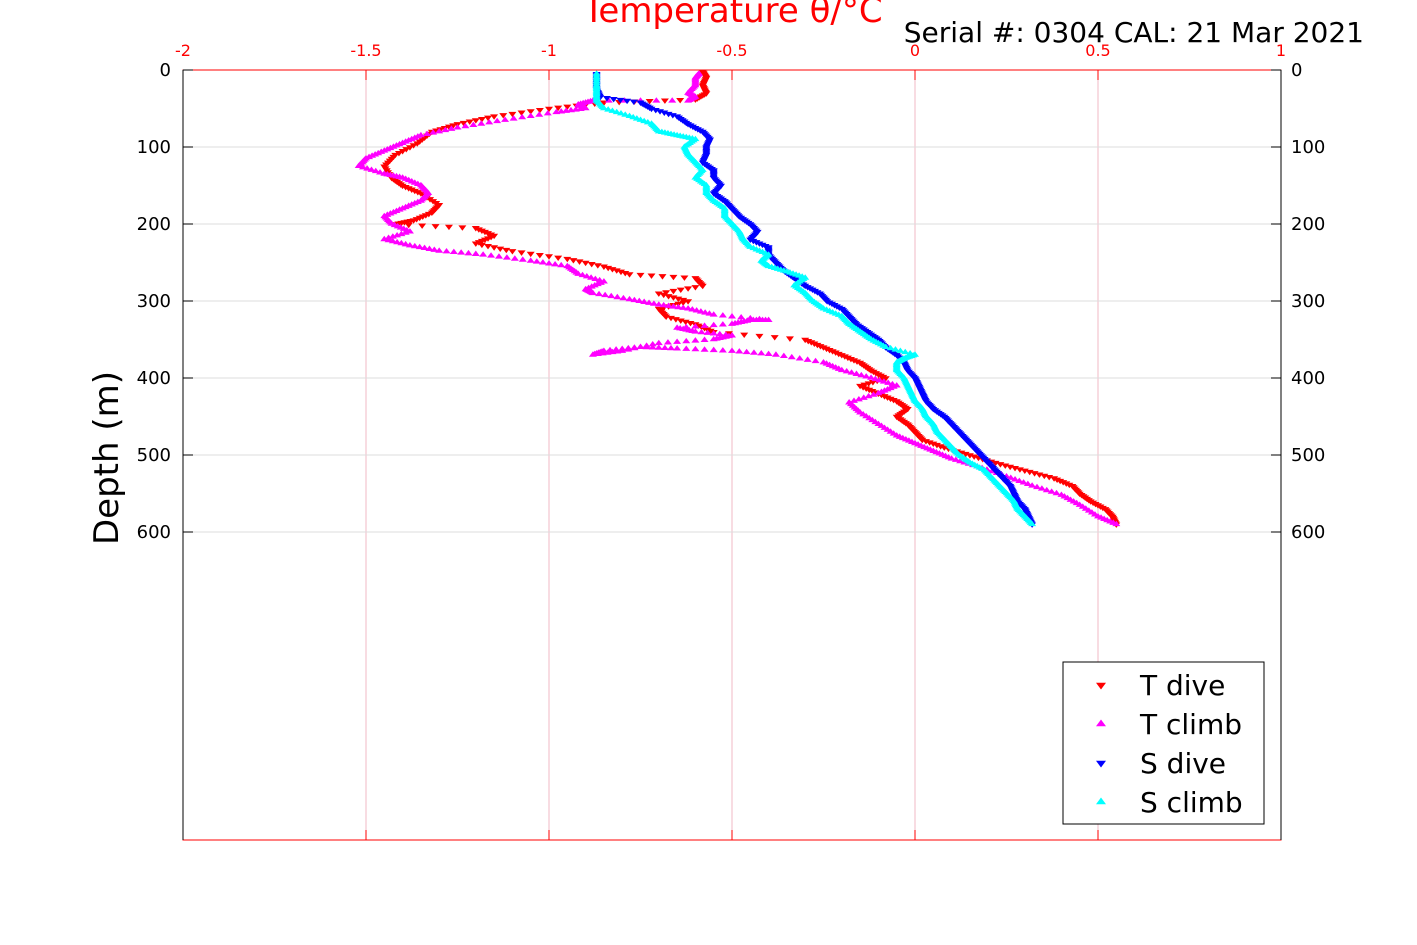 The height and width of the screenshot is (945, 1417). What do you see at coordinates (1191, 802) in the screenshot?
I see `legend-label: S climb` at bounding box center [1191, 802].